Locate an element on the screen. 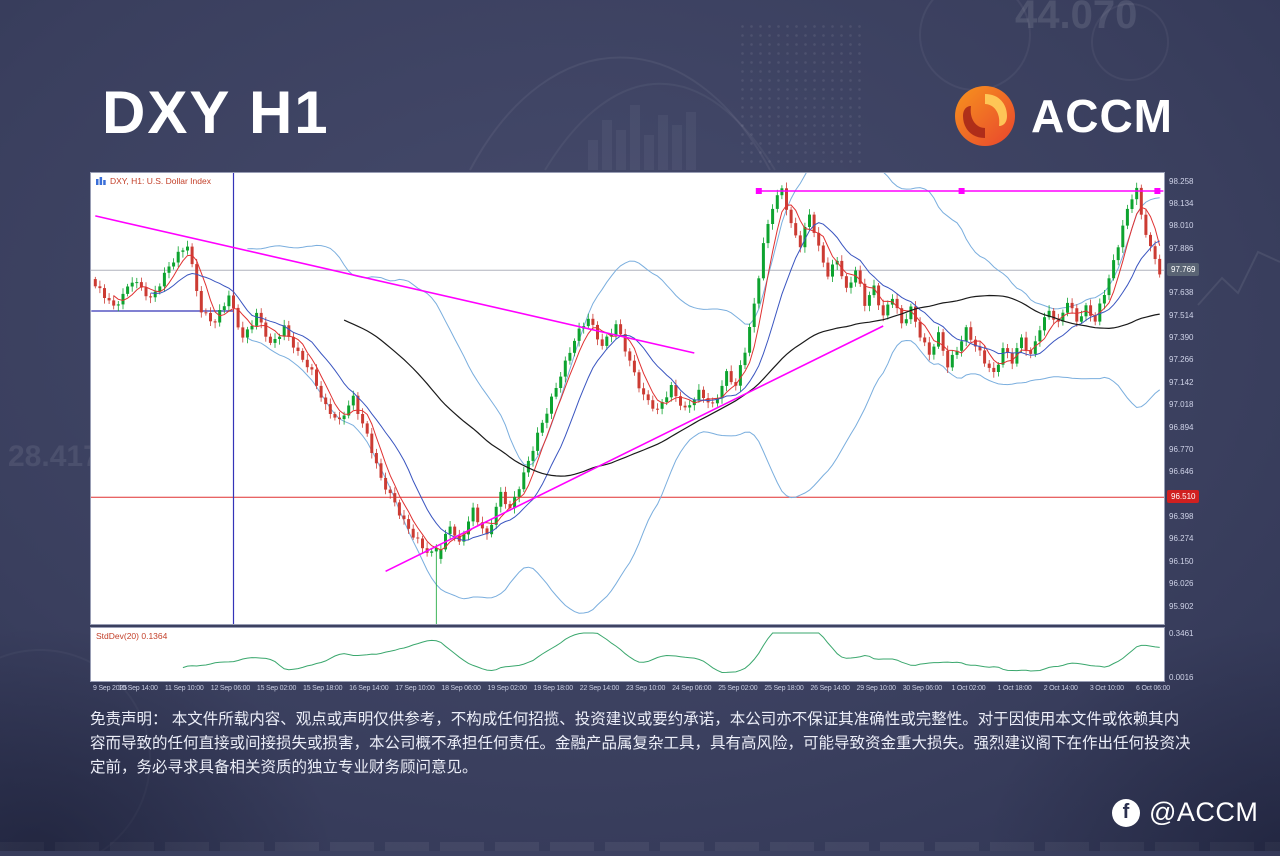  social-handle-text: @ACCM is located at coordinates (1204, 812).